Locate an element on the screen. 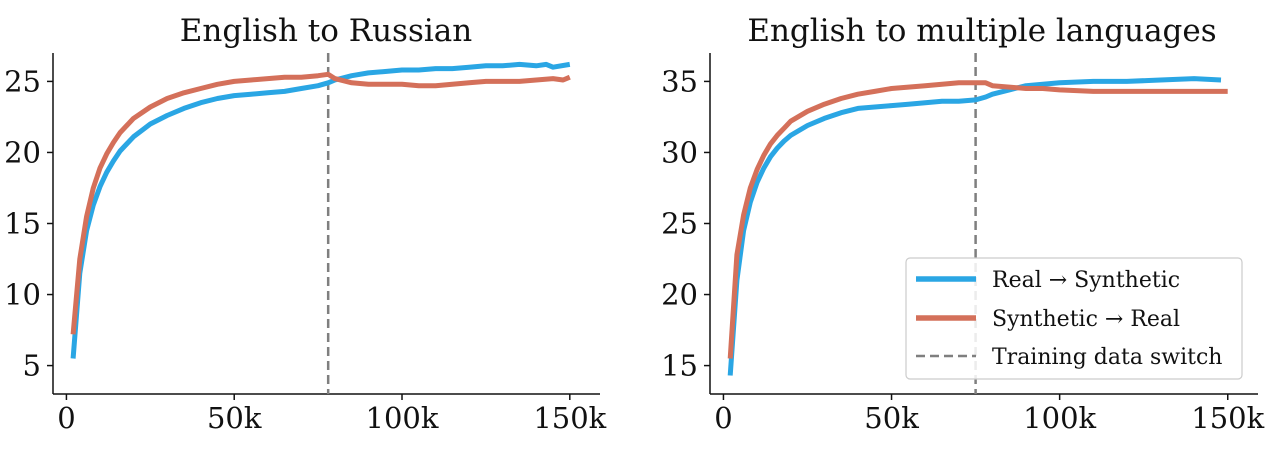 The height and width of the screenshot is (449, 1282). legend-item-real-to-synthetic: Real → Synthetic is located at coordinates (1048, 280).